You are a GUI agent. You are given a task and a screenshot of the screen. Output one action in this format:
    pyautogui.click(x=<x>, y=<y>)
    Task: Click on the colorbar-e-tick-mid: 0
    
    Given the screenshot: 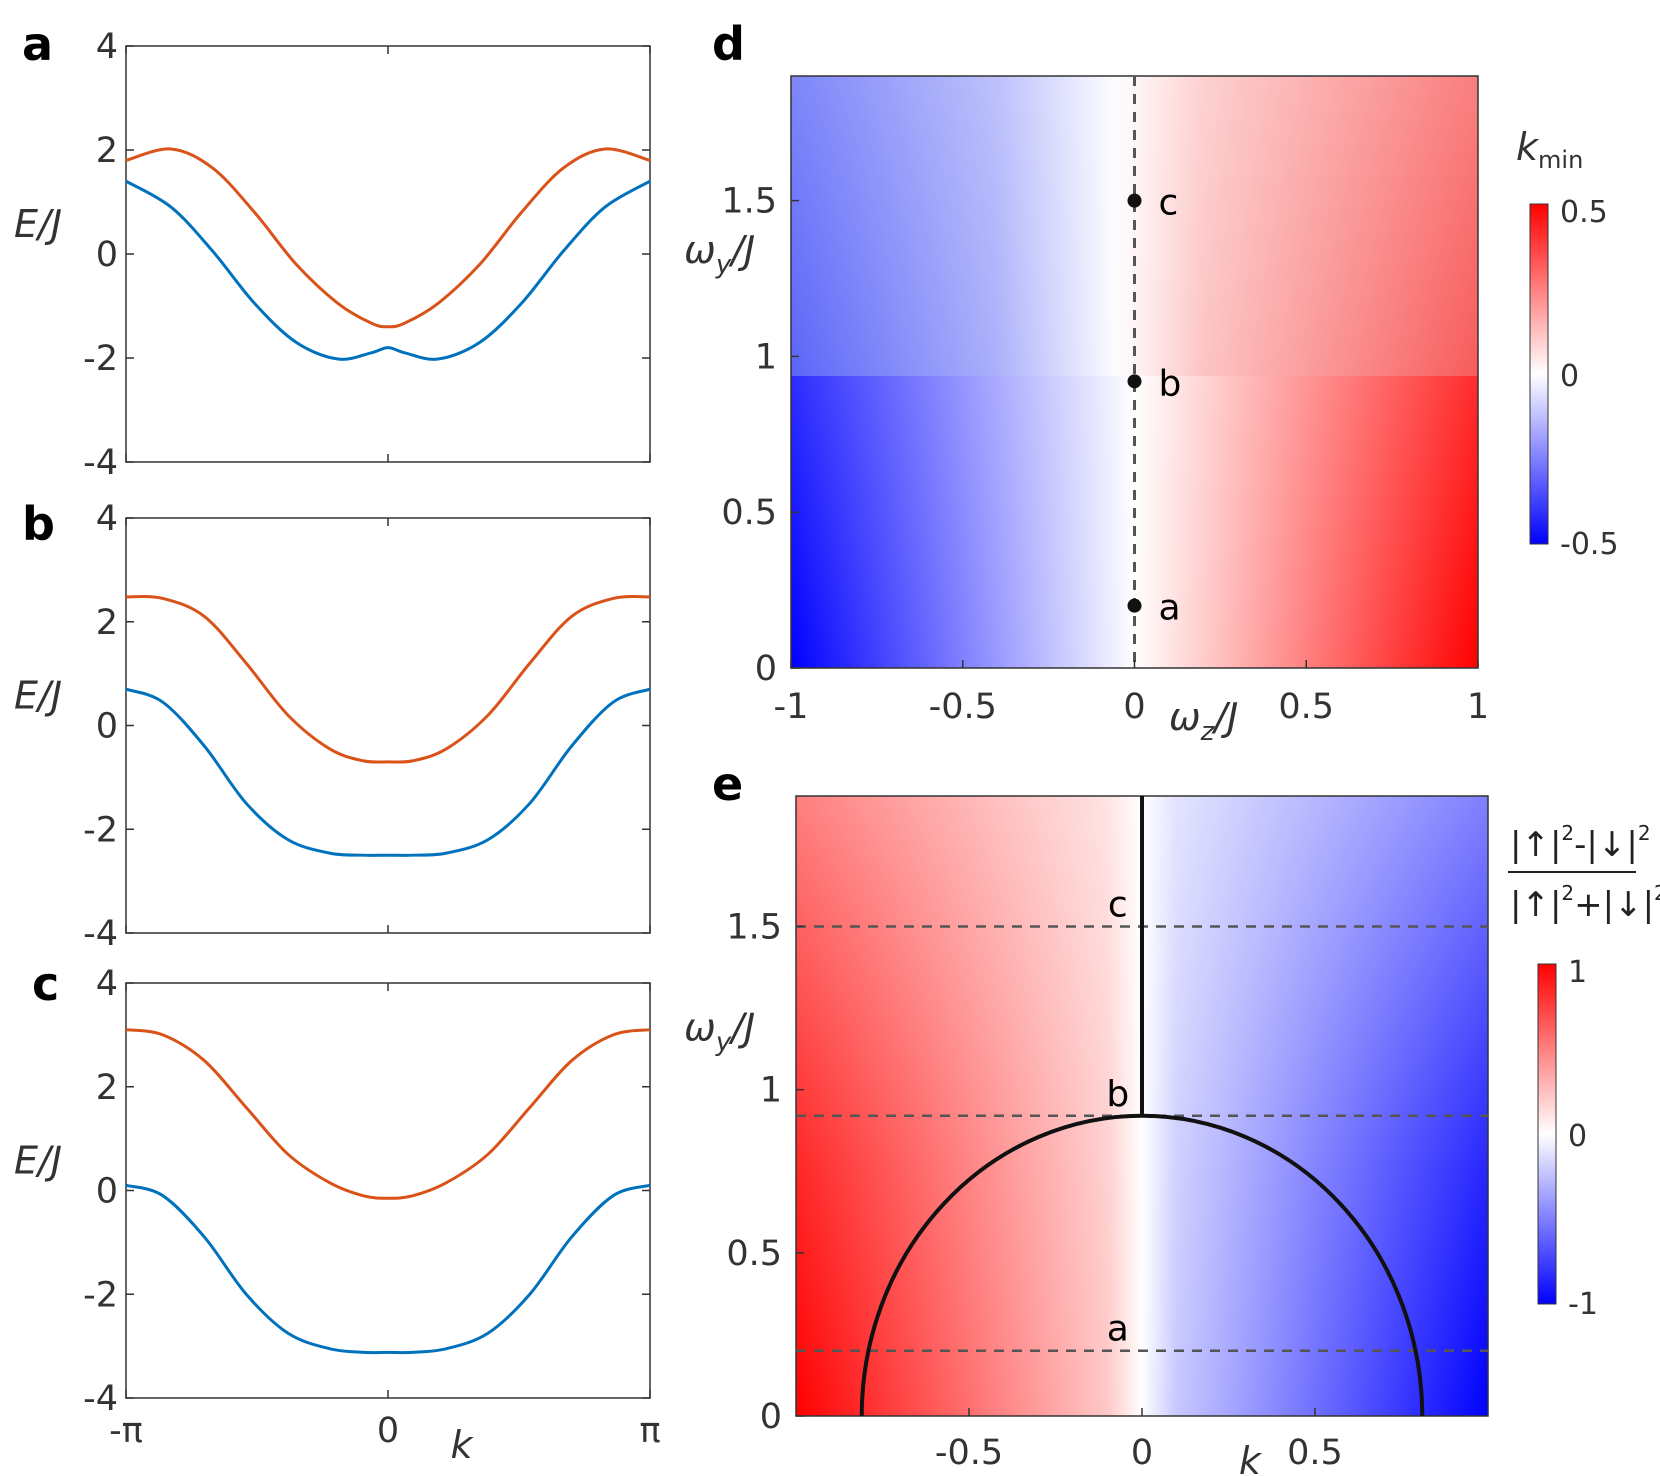 What is the action you would take?
    pyautogui.click(x=1577, y=1136)
    